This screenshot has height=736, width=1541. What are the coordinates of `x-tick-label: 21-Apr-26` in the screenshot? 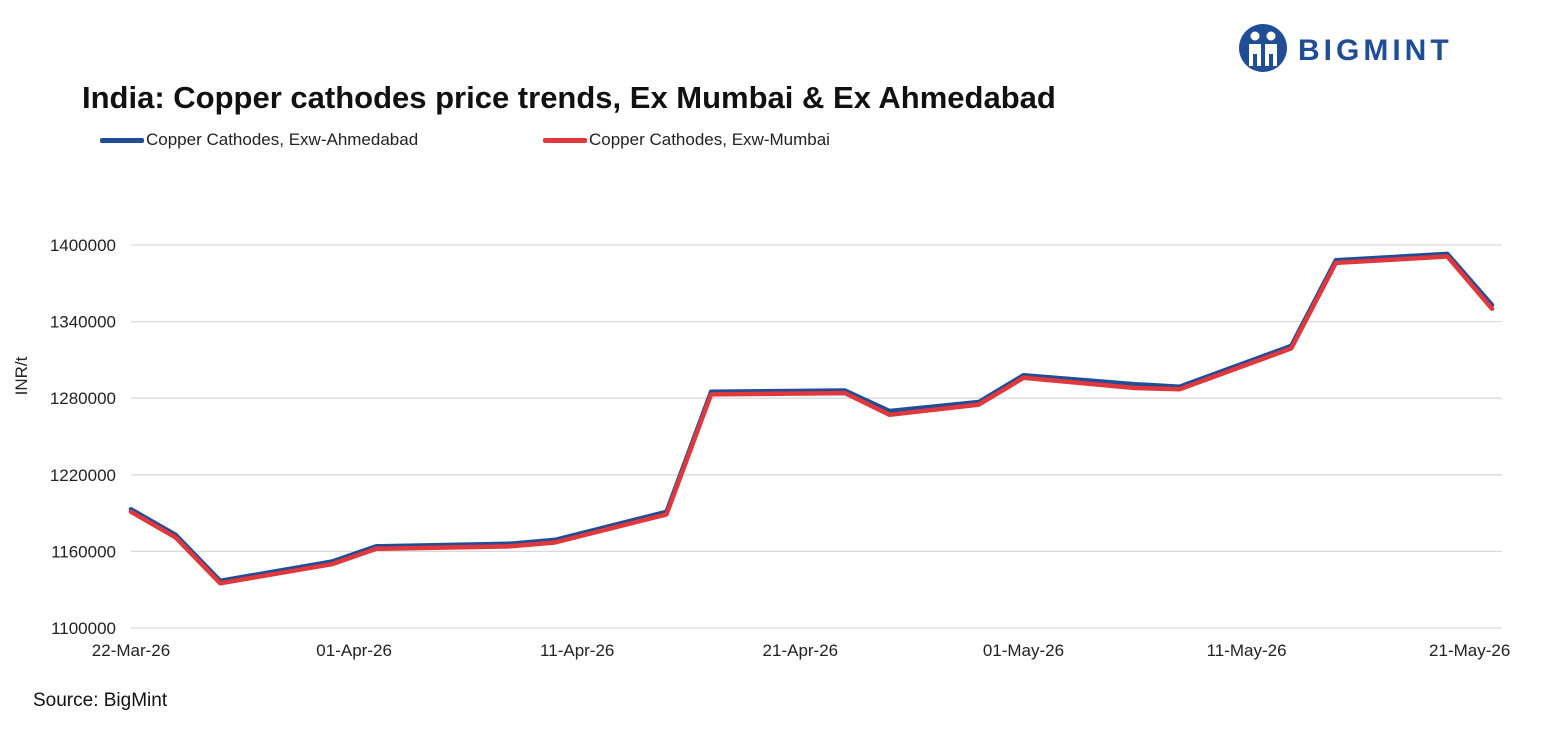 It's located at (801, 650).